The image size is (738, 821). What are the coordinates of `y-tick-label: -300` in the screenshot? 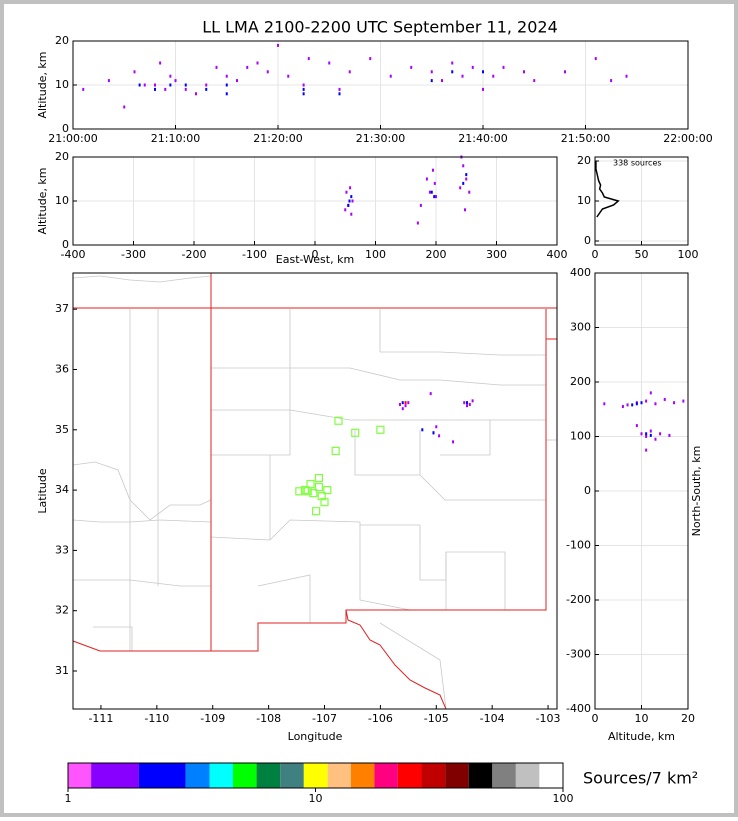 It's located at (578, 654).